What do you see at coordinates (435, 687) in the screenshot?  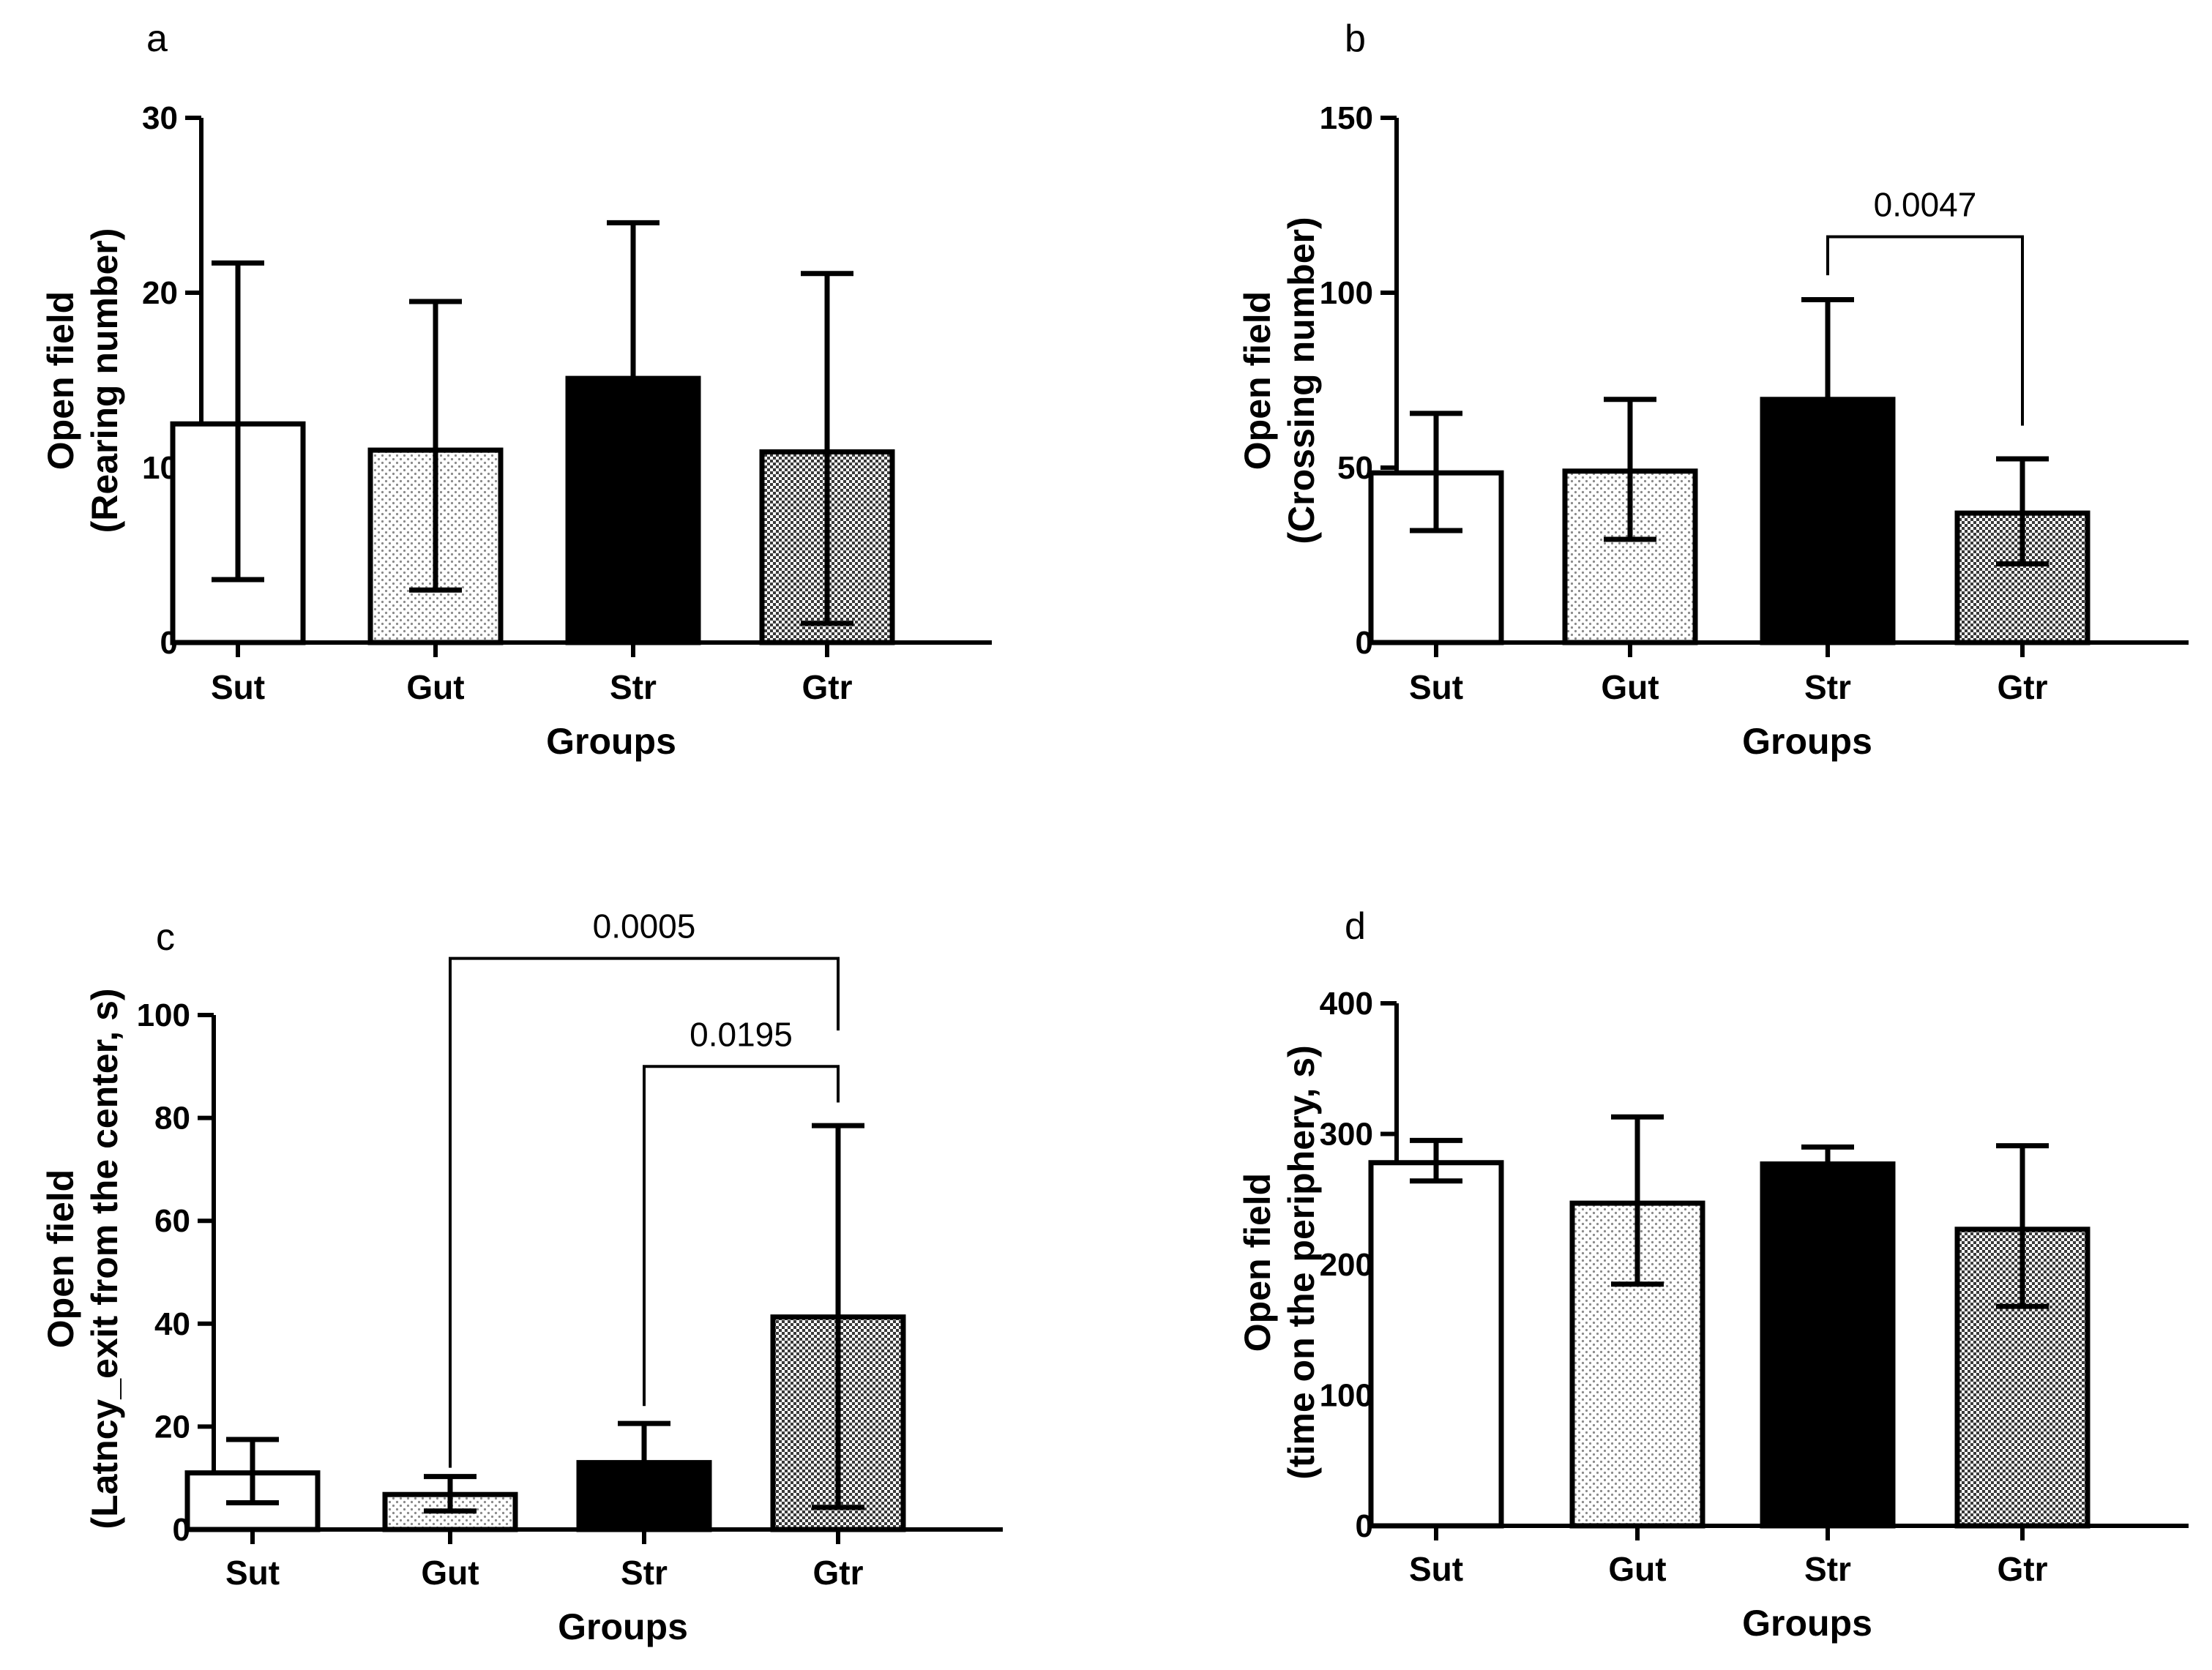 I see `panel-a-category-label: Gut` at bounding box center [435, 687].